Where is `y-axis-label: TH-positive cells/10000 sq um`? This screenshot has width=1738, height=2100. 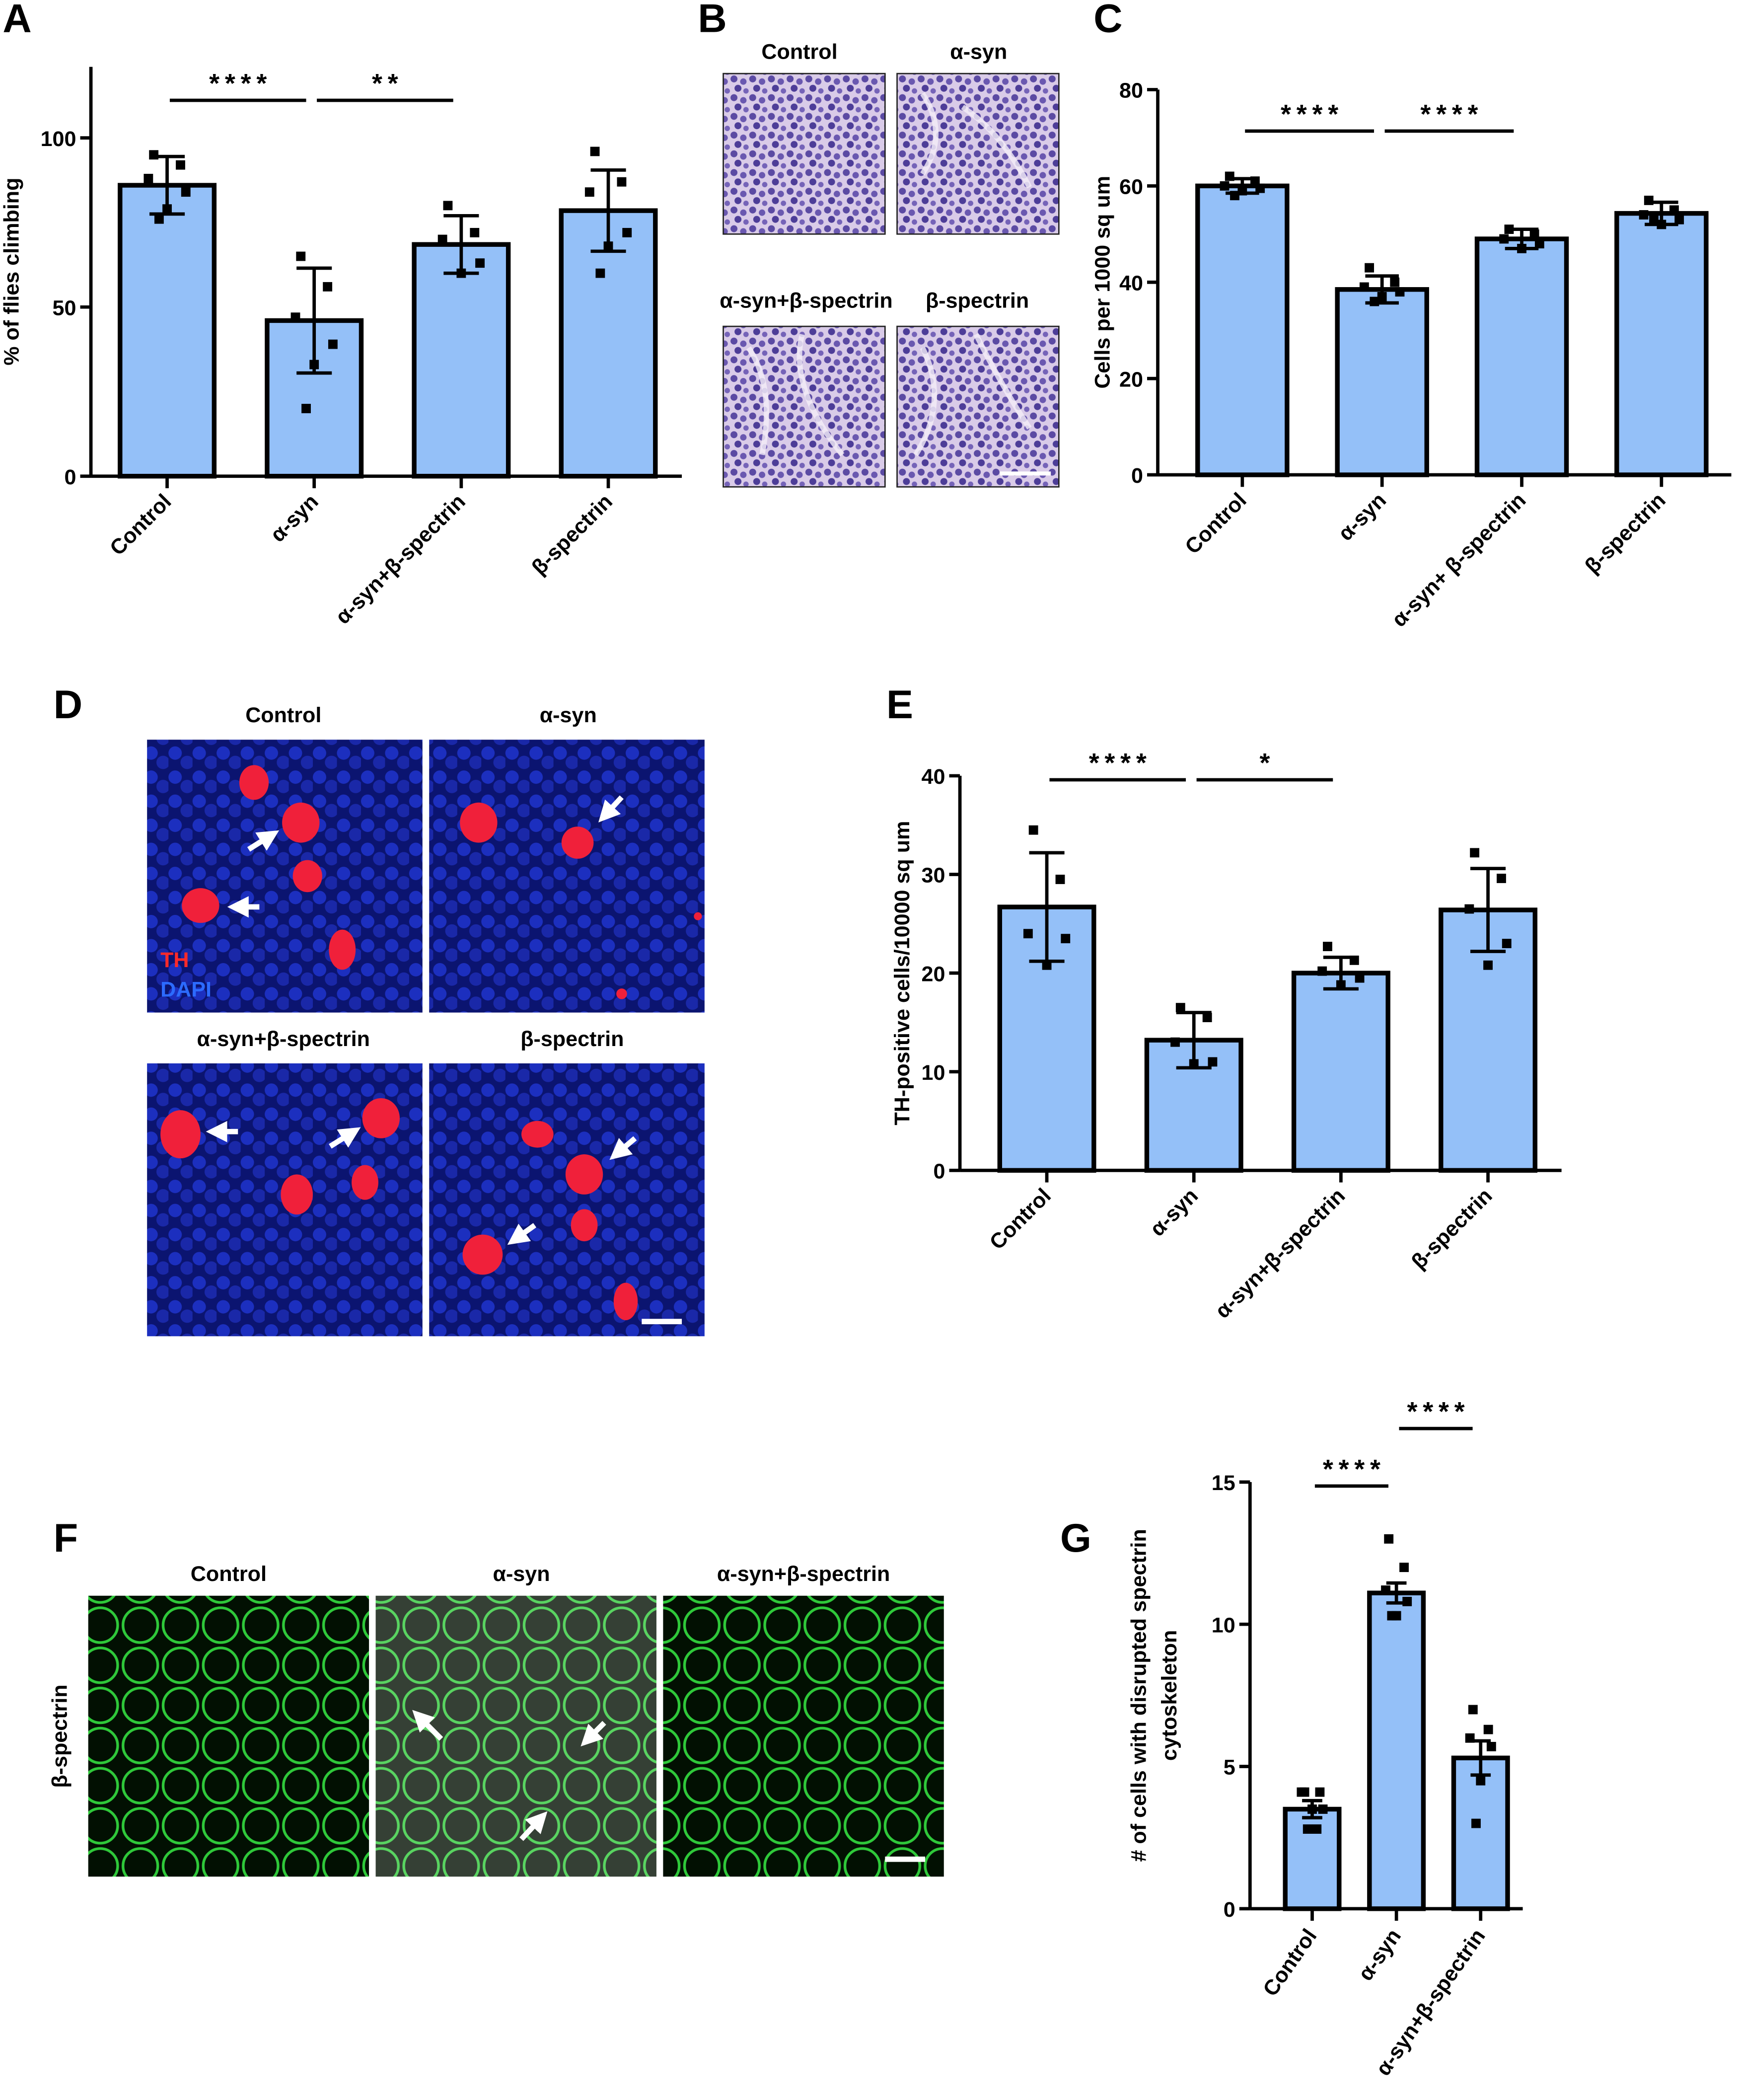
y-axis-label: TH-positive cells/10000 sq um is located at coordinates (902, 973).